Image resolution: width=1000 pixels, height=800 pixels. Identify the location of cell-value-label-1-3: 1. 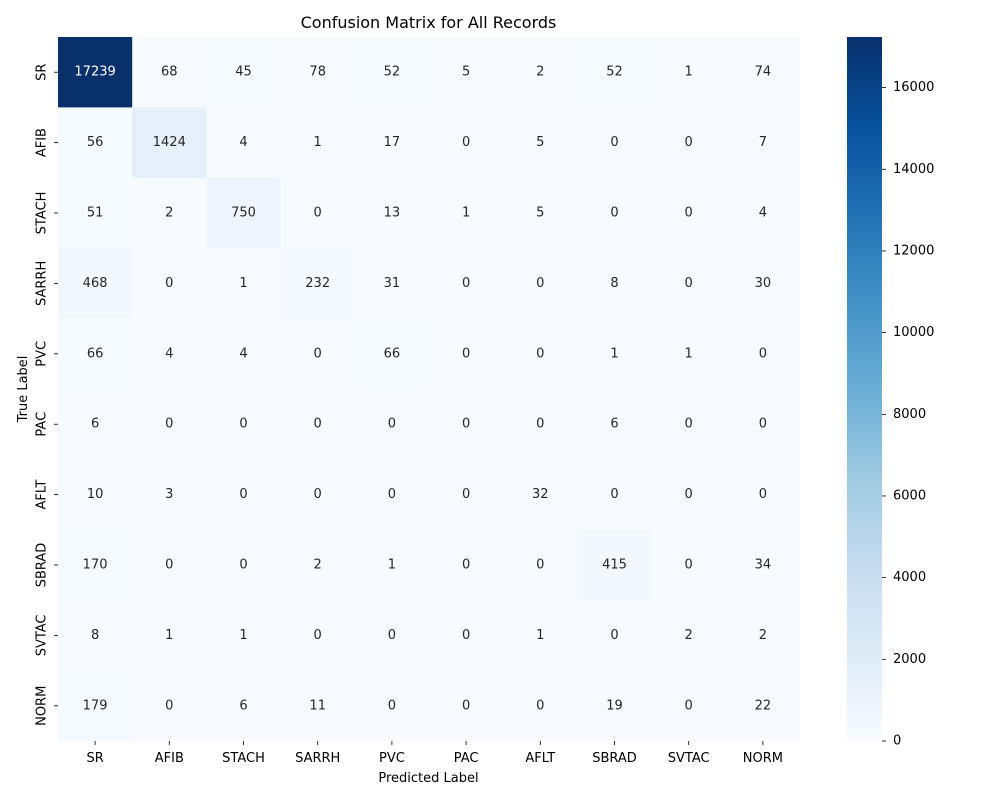
(318, 142).